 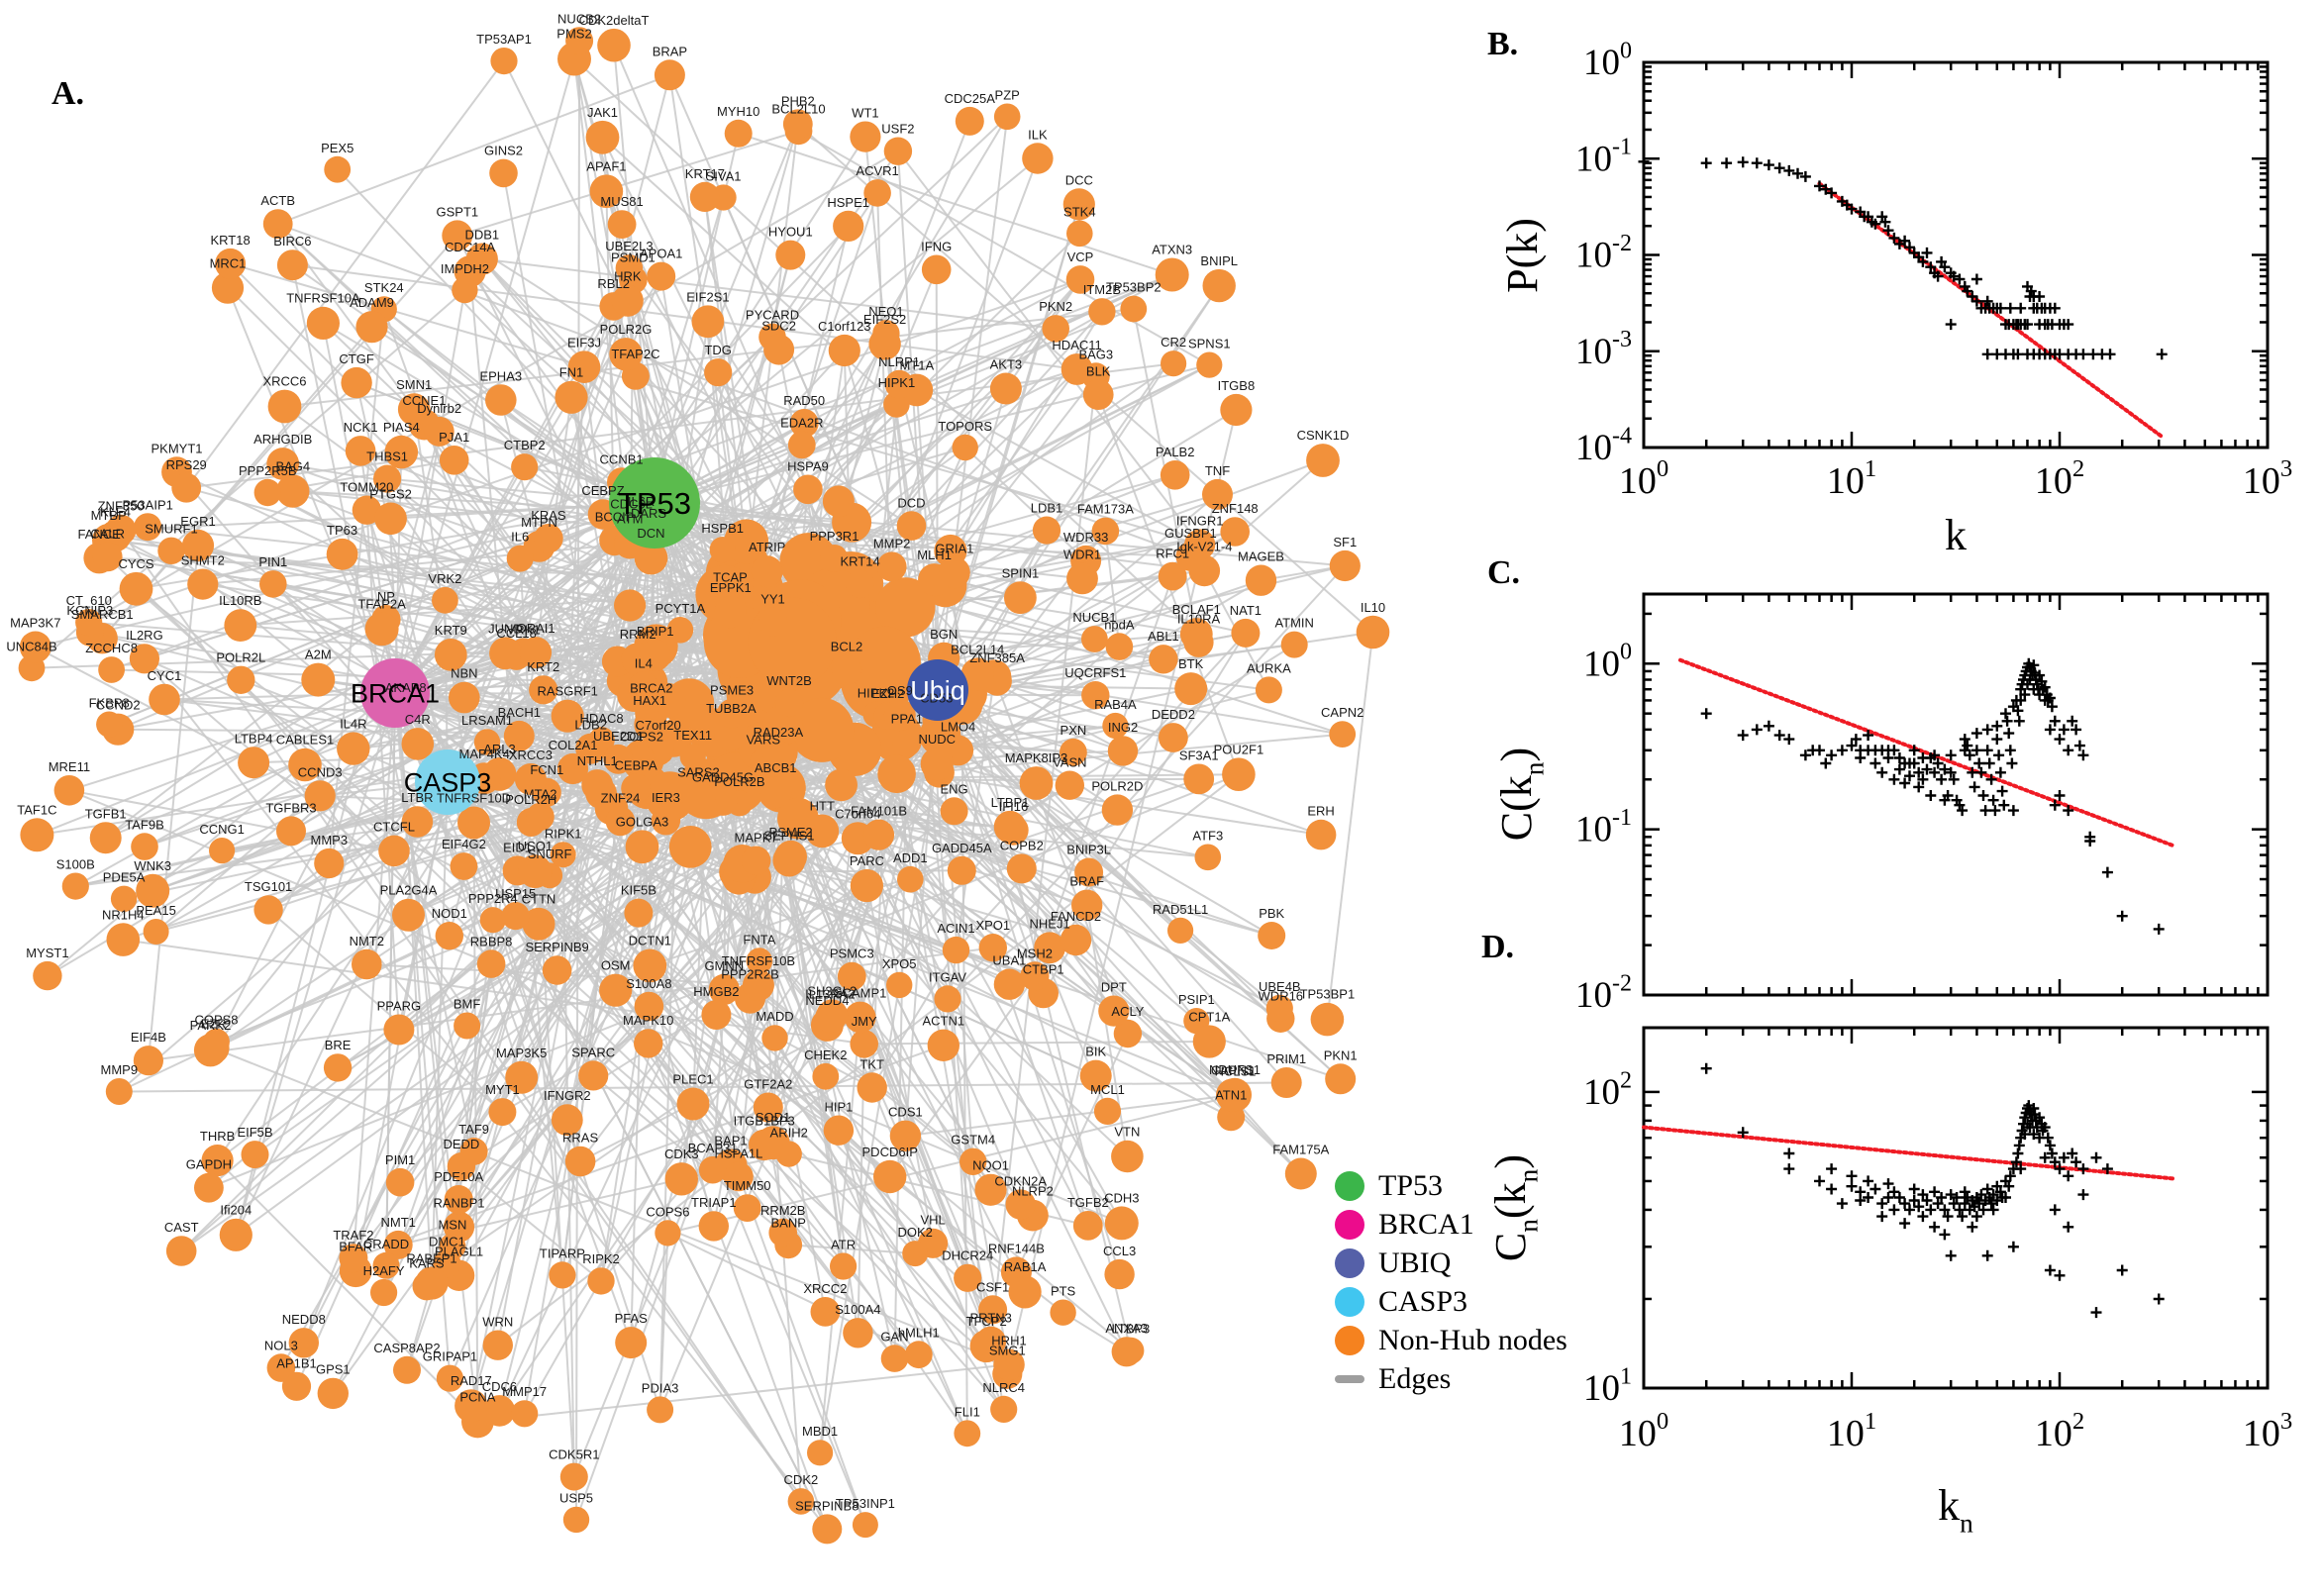 What do you see at coordinates (629, 246) in the screenshot?
I see `node-label: UBE2L3` at bounding box center [629, 246].